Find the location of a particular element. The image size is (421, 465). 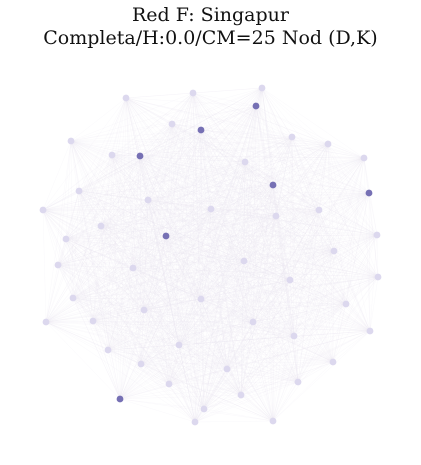

title-line-2: Completa/H:0.0/CM=25 Nod (D,K) is located at coordinates (210, 38).